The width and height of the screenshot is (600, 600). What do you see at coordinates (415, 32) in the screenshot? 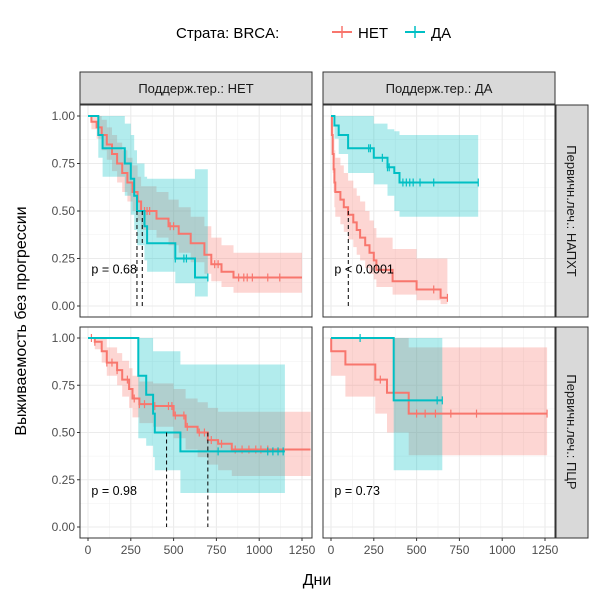
I see `legend-key-da` at bounding box center [415, 32].